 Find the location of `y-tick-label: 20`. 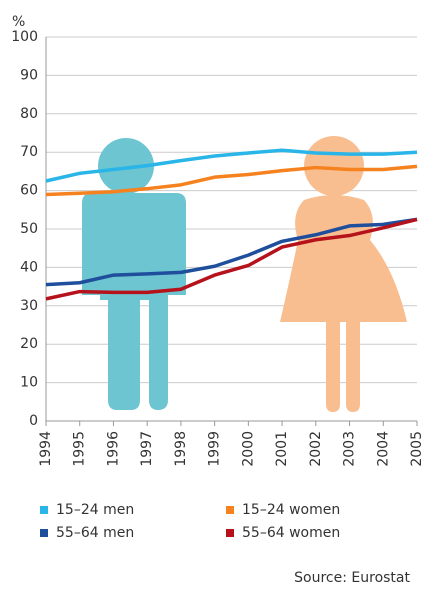

y-tick-label: 20 is located at coordinates (29, 344).